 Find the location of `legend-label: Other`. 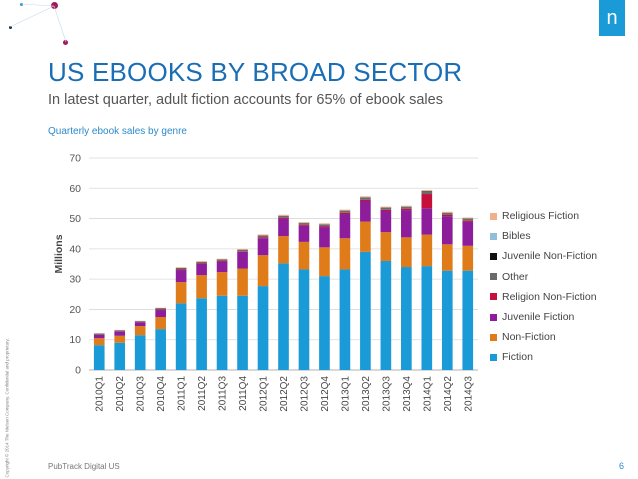

legend-label: Other is located at coordinates (515, 276).